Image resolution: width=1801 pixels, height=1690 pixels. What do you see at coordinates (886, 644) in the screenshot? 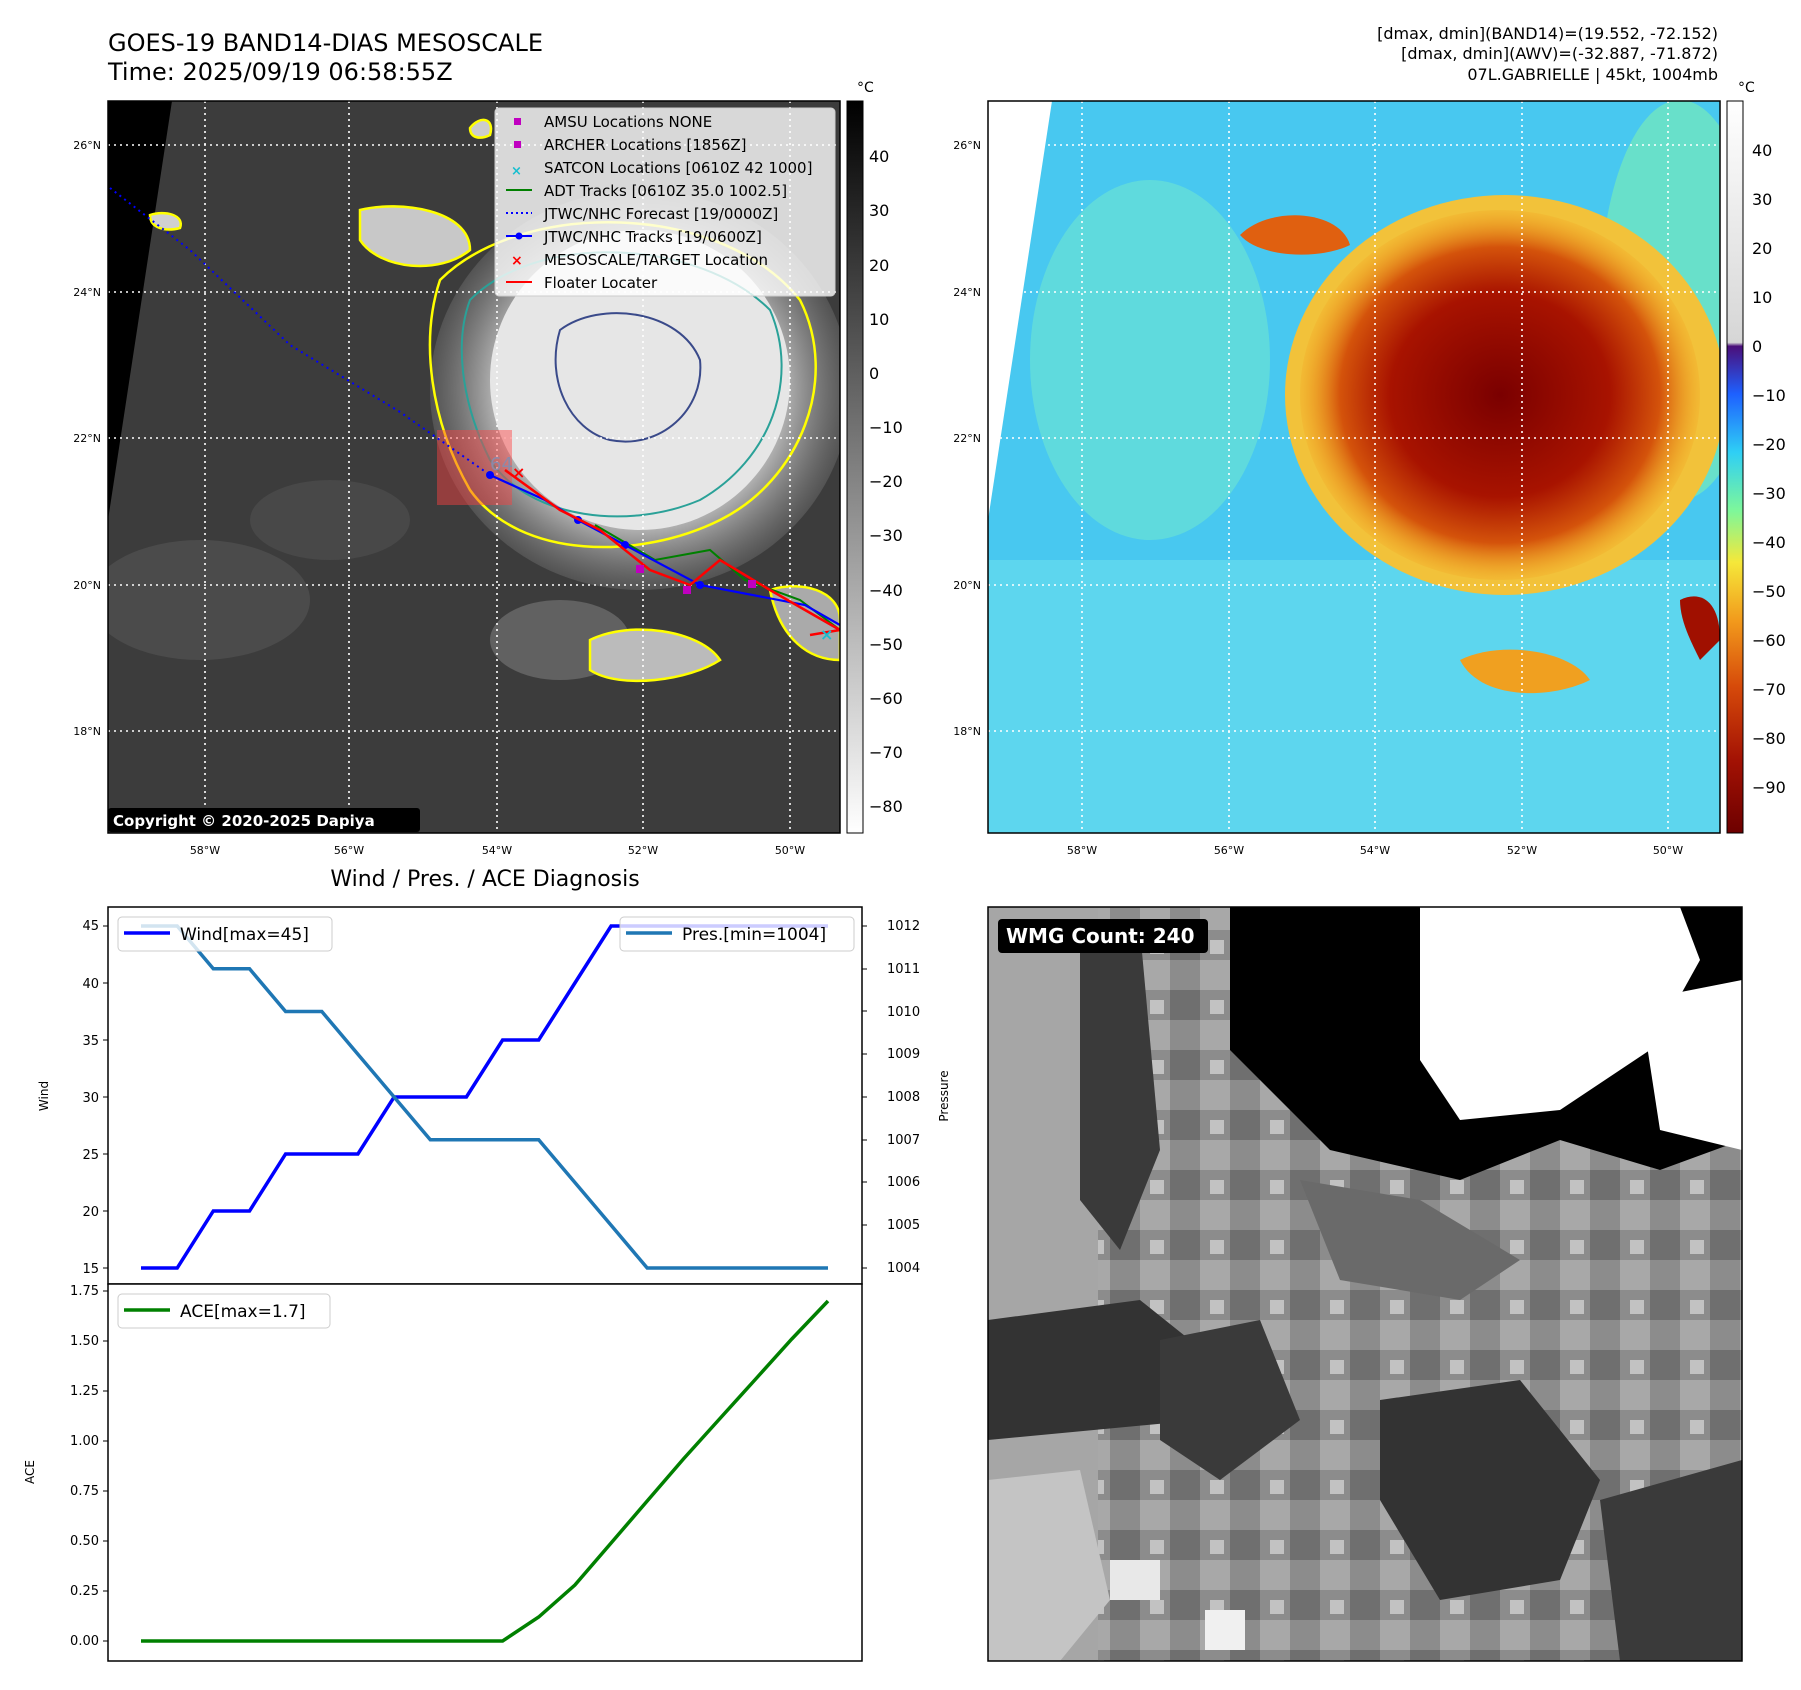
I see `ir-cbar-tick: −50` at bounding box center [886, 644].